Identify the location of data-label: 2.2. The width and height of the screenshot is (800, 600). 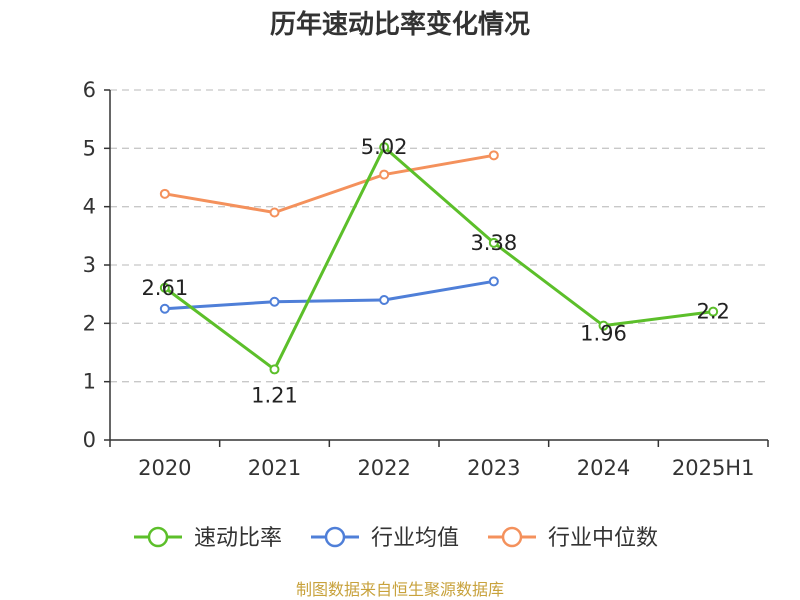
(712, 312).